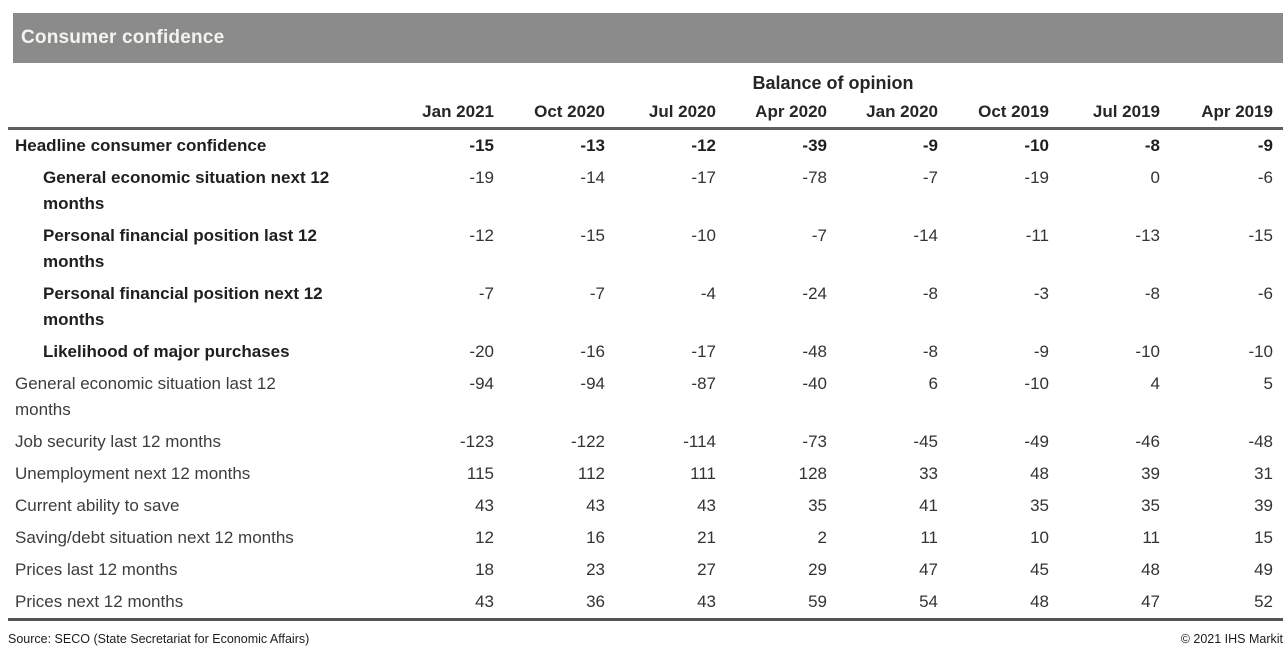 The height and width of the screenshot is (657, 1288). I want to click on cell-value: 41, so click(928, 505).